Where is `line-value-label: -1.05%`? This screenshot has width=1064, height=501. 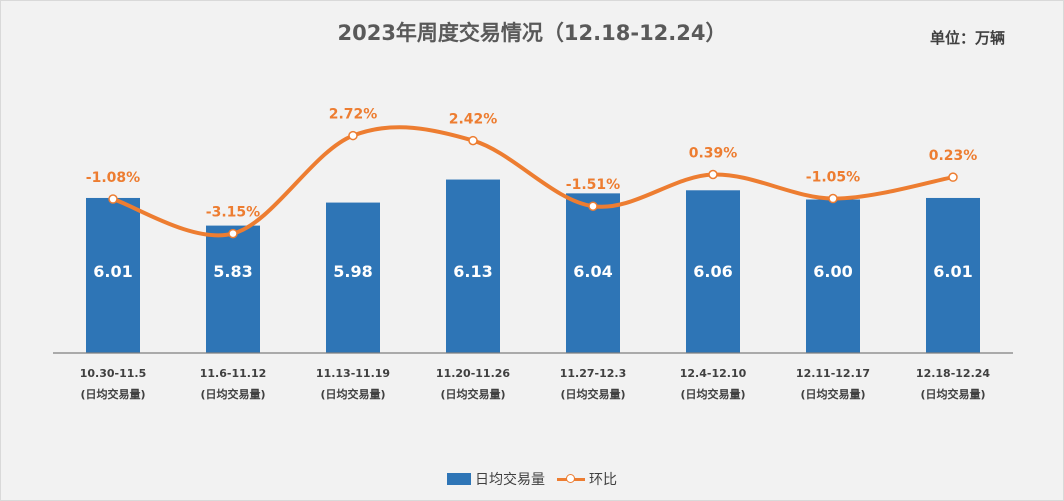 line-value-label: -1.05% is located at coordinates (833, 178).